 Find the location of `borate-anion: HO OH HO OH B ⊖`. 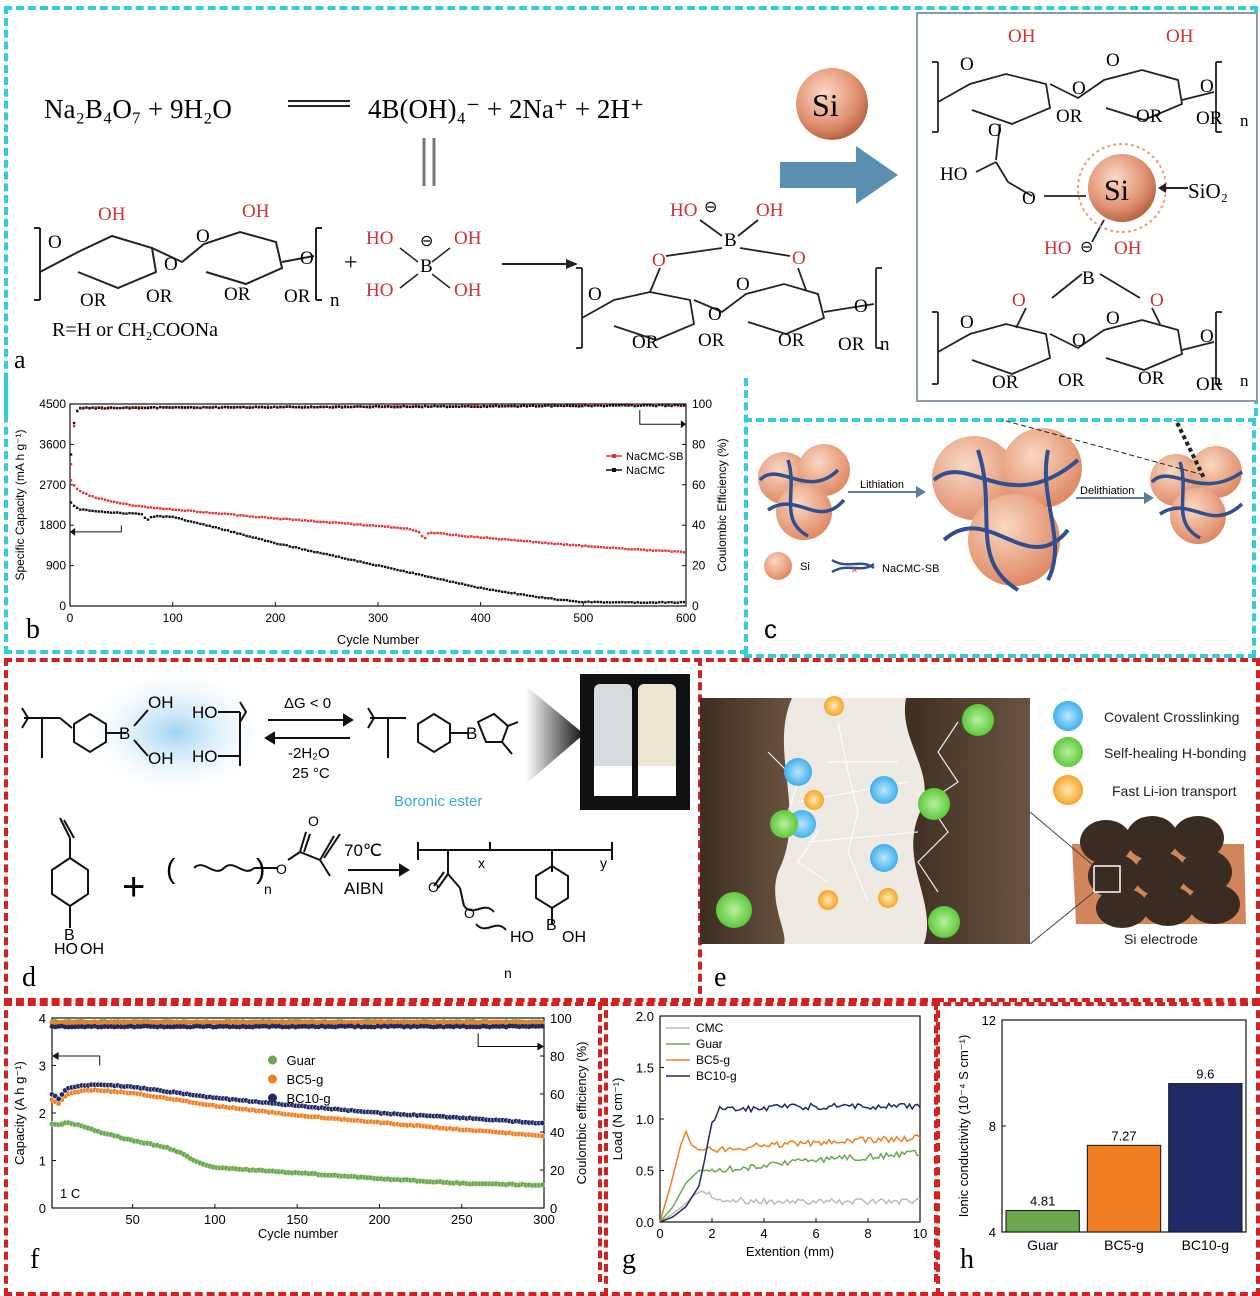

borate-anion: HO OH HO OH B ⊖ is located at coordinates (424, 264).